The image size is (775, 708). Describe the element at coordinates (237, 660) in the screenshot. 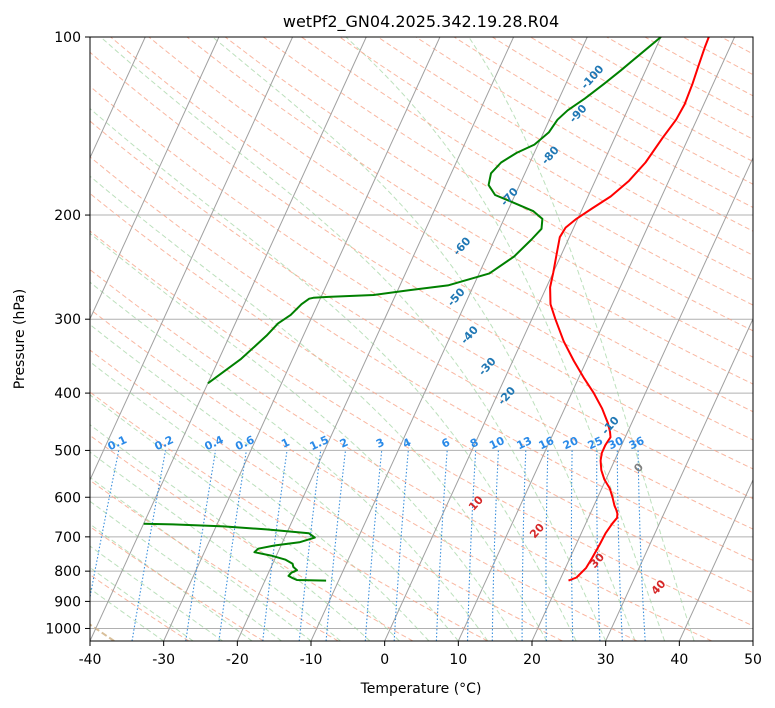

I see `x-tick-label: -20` at that location.